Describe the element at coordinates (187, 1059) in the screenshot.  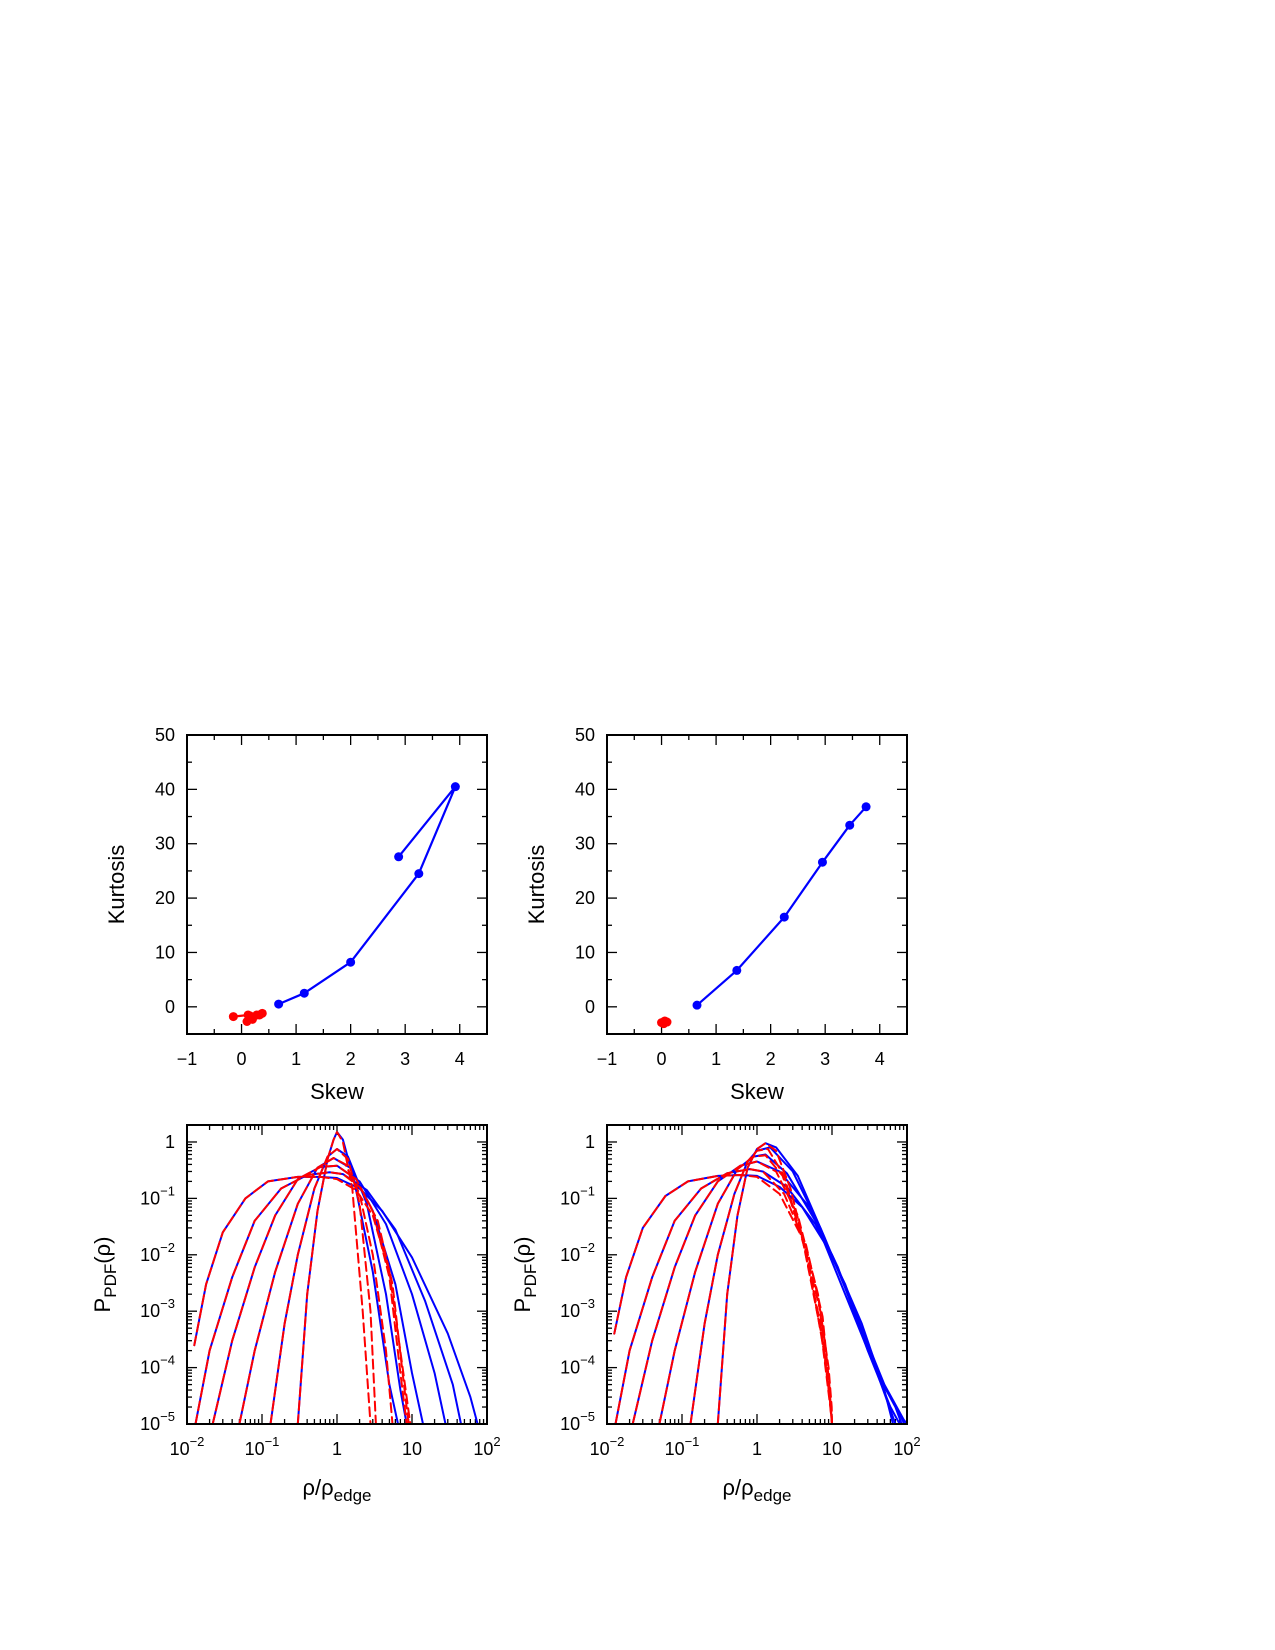
I see `x-tick-label: −1` at that location.